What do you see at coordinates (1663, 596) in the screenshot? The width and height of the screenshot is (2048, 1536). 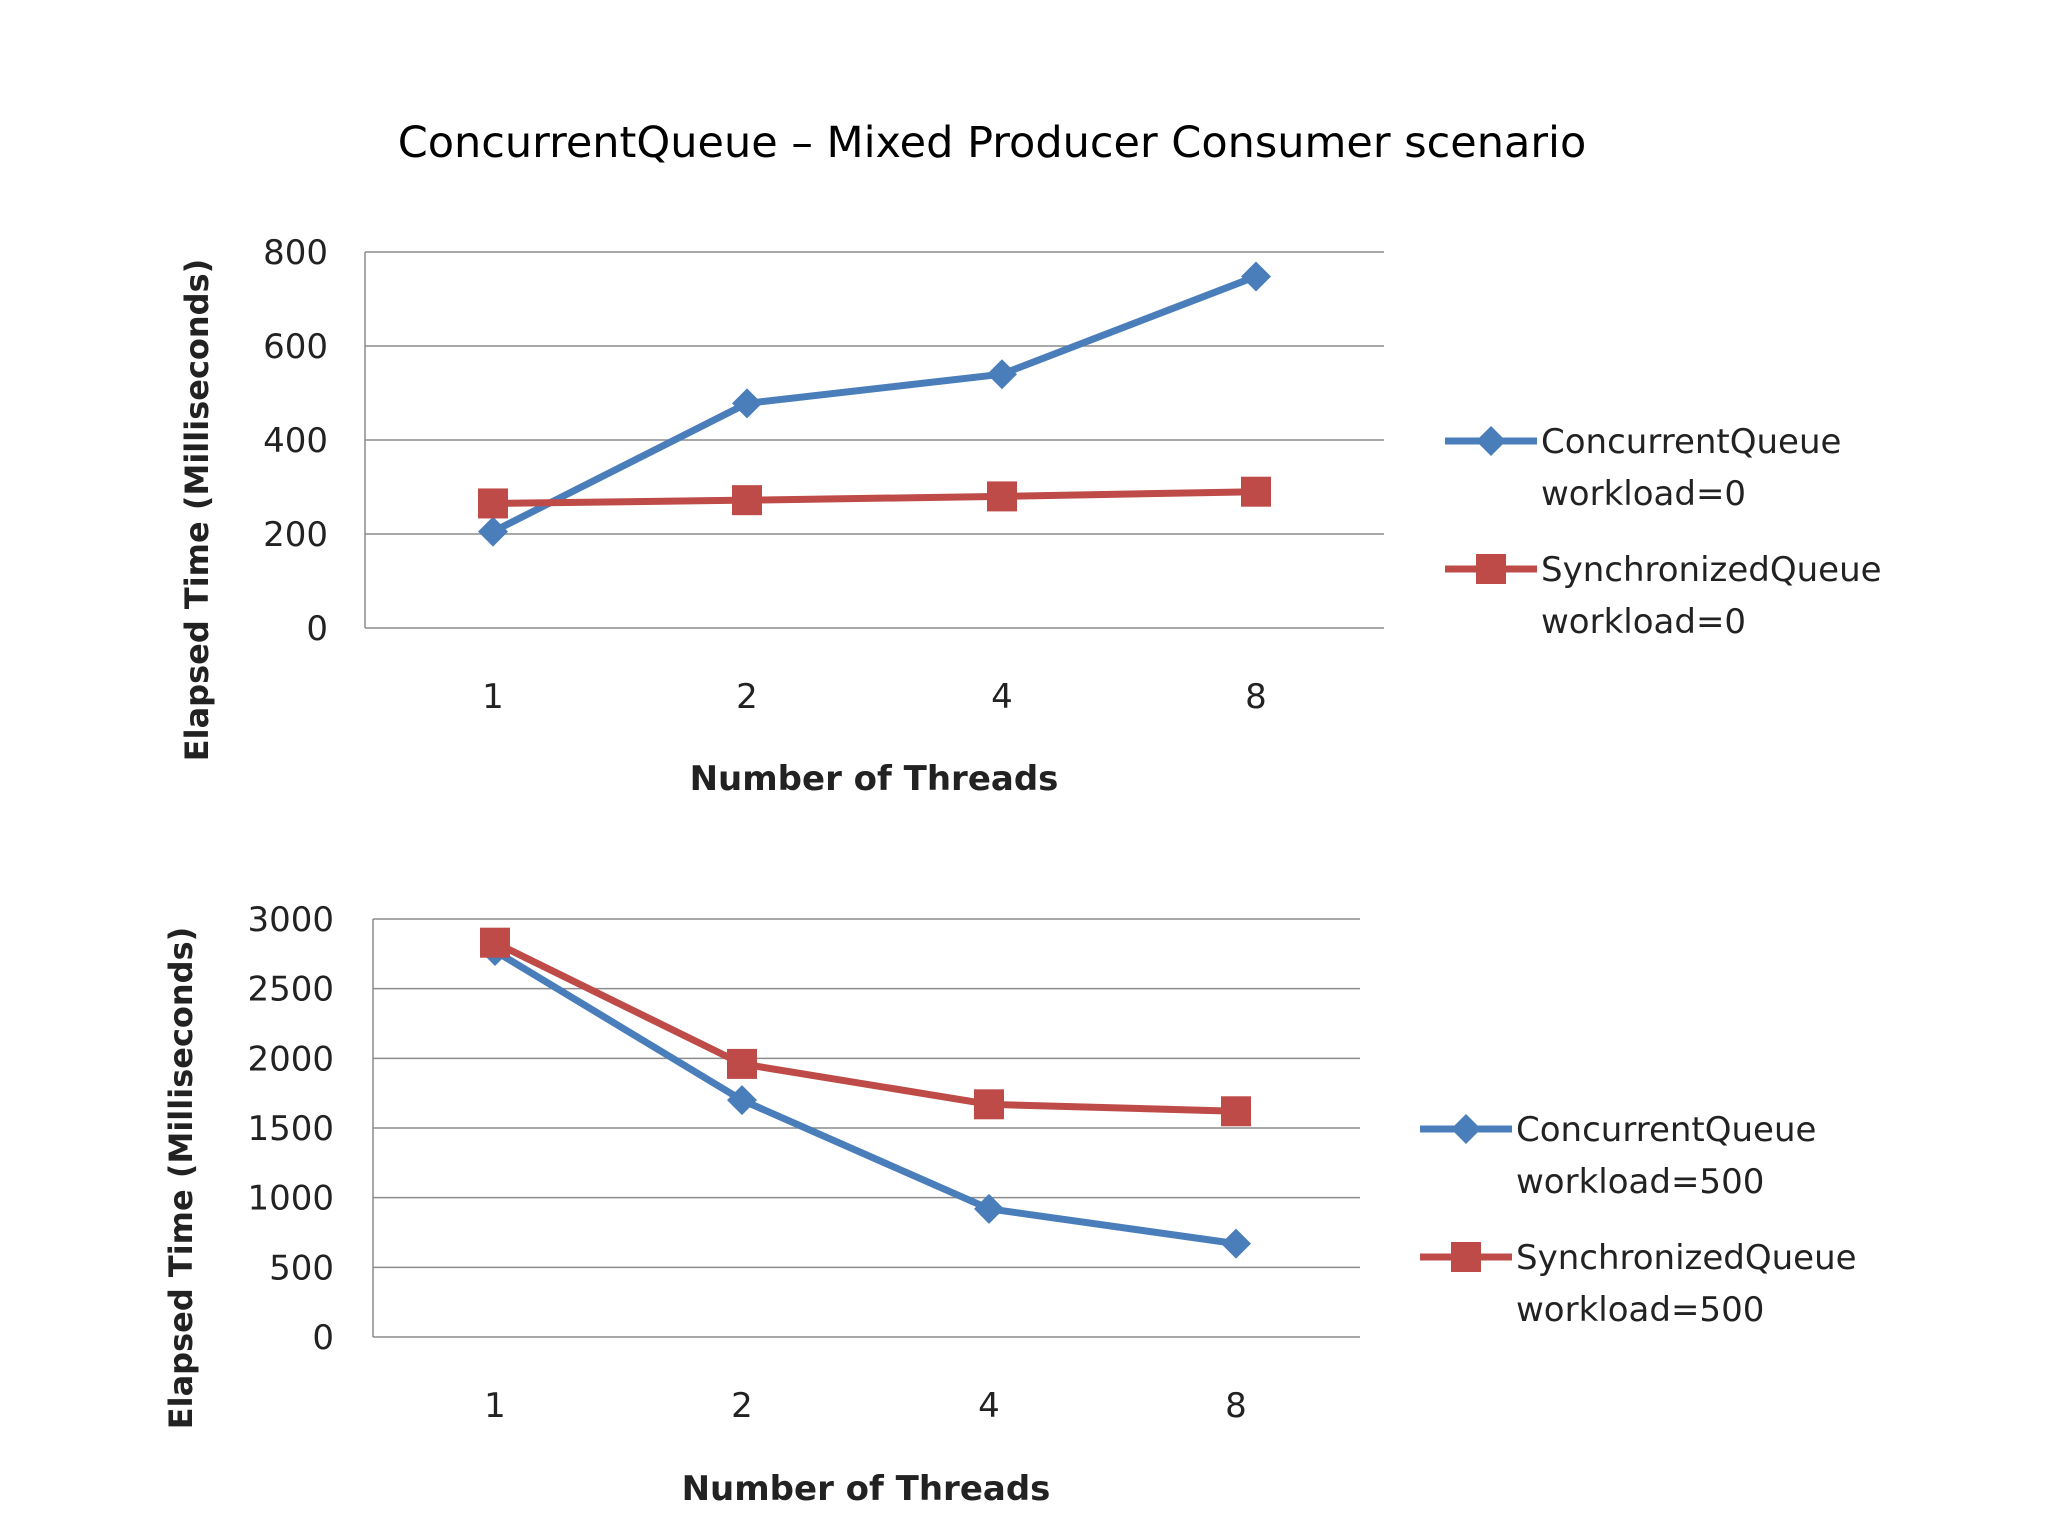 I see `legend-entry: SynchronizedQueue workload=0` at bounding box center [1663, 596].